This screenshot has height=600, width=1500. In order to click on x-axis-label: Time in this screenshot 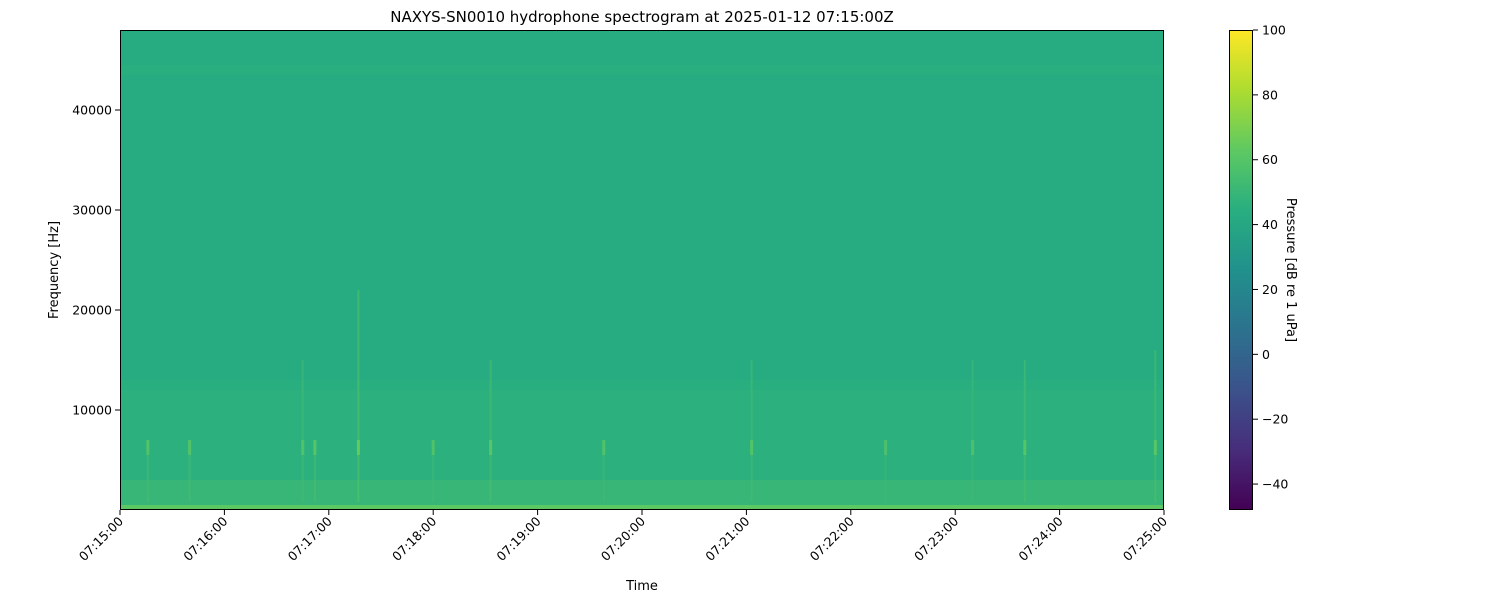, I will do `click(641, 586)`.